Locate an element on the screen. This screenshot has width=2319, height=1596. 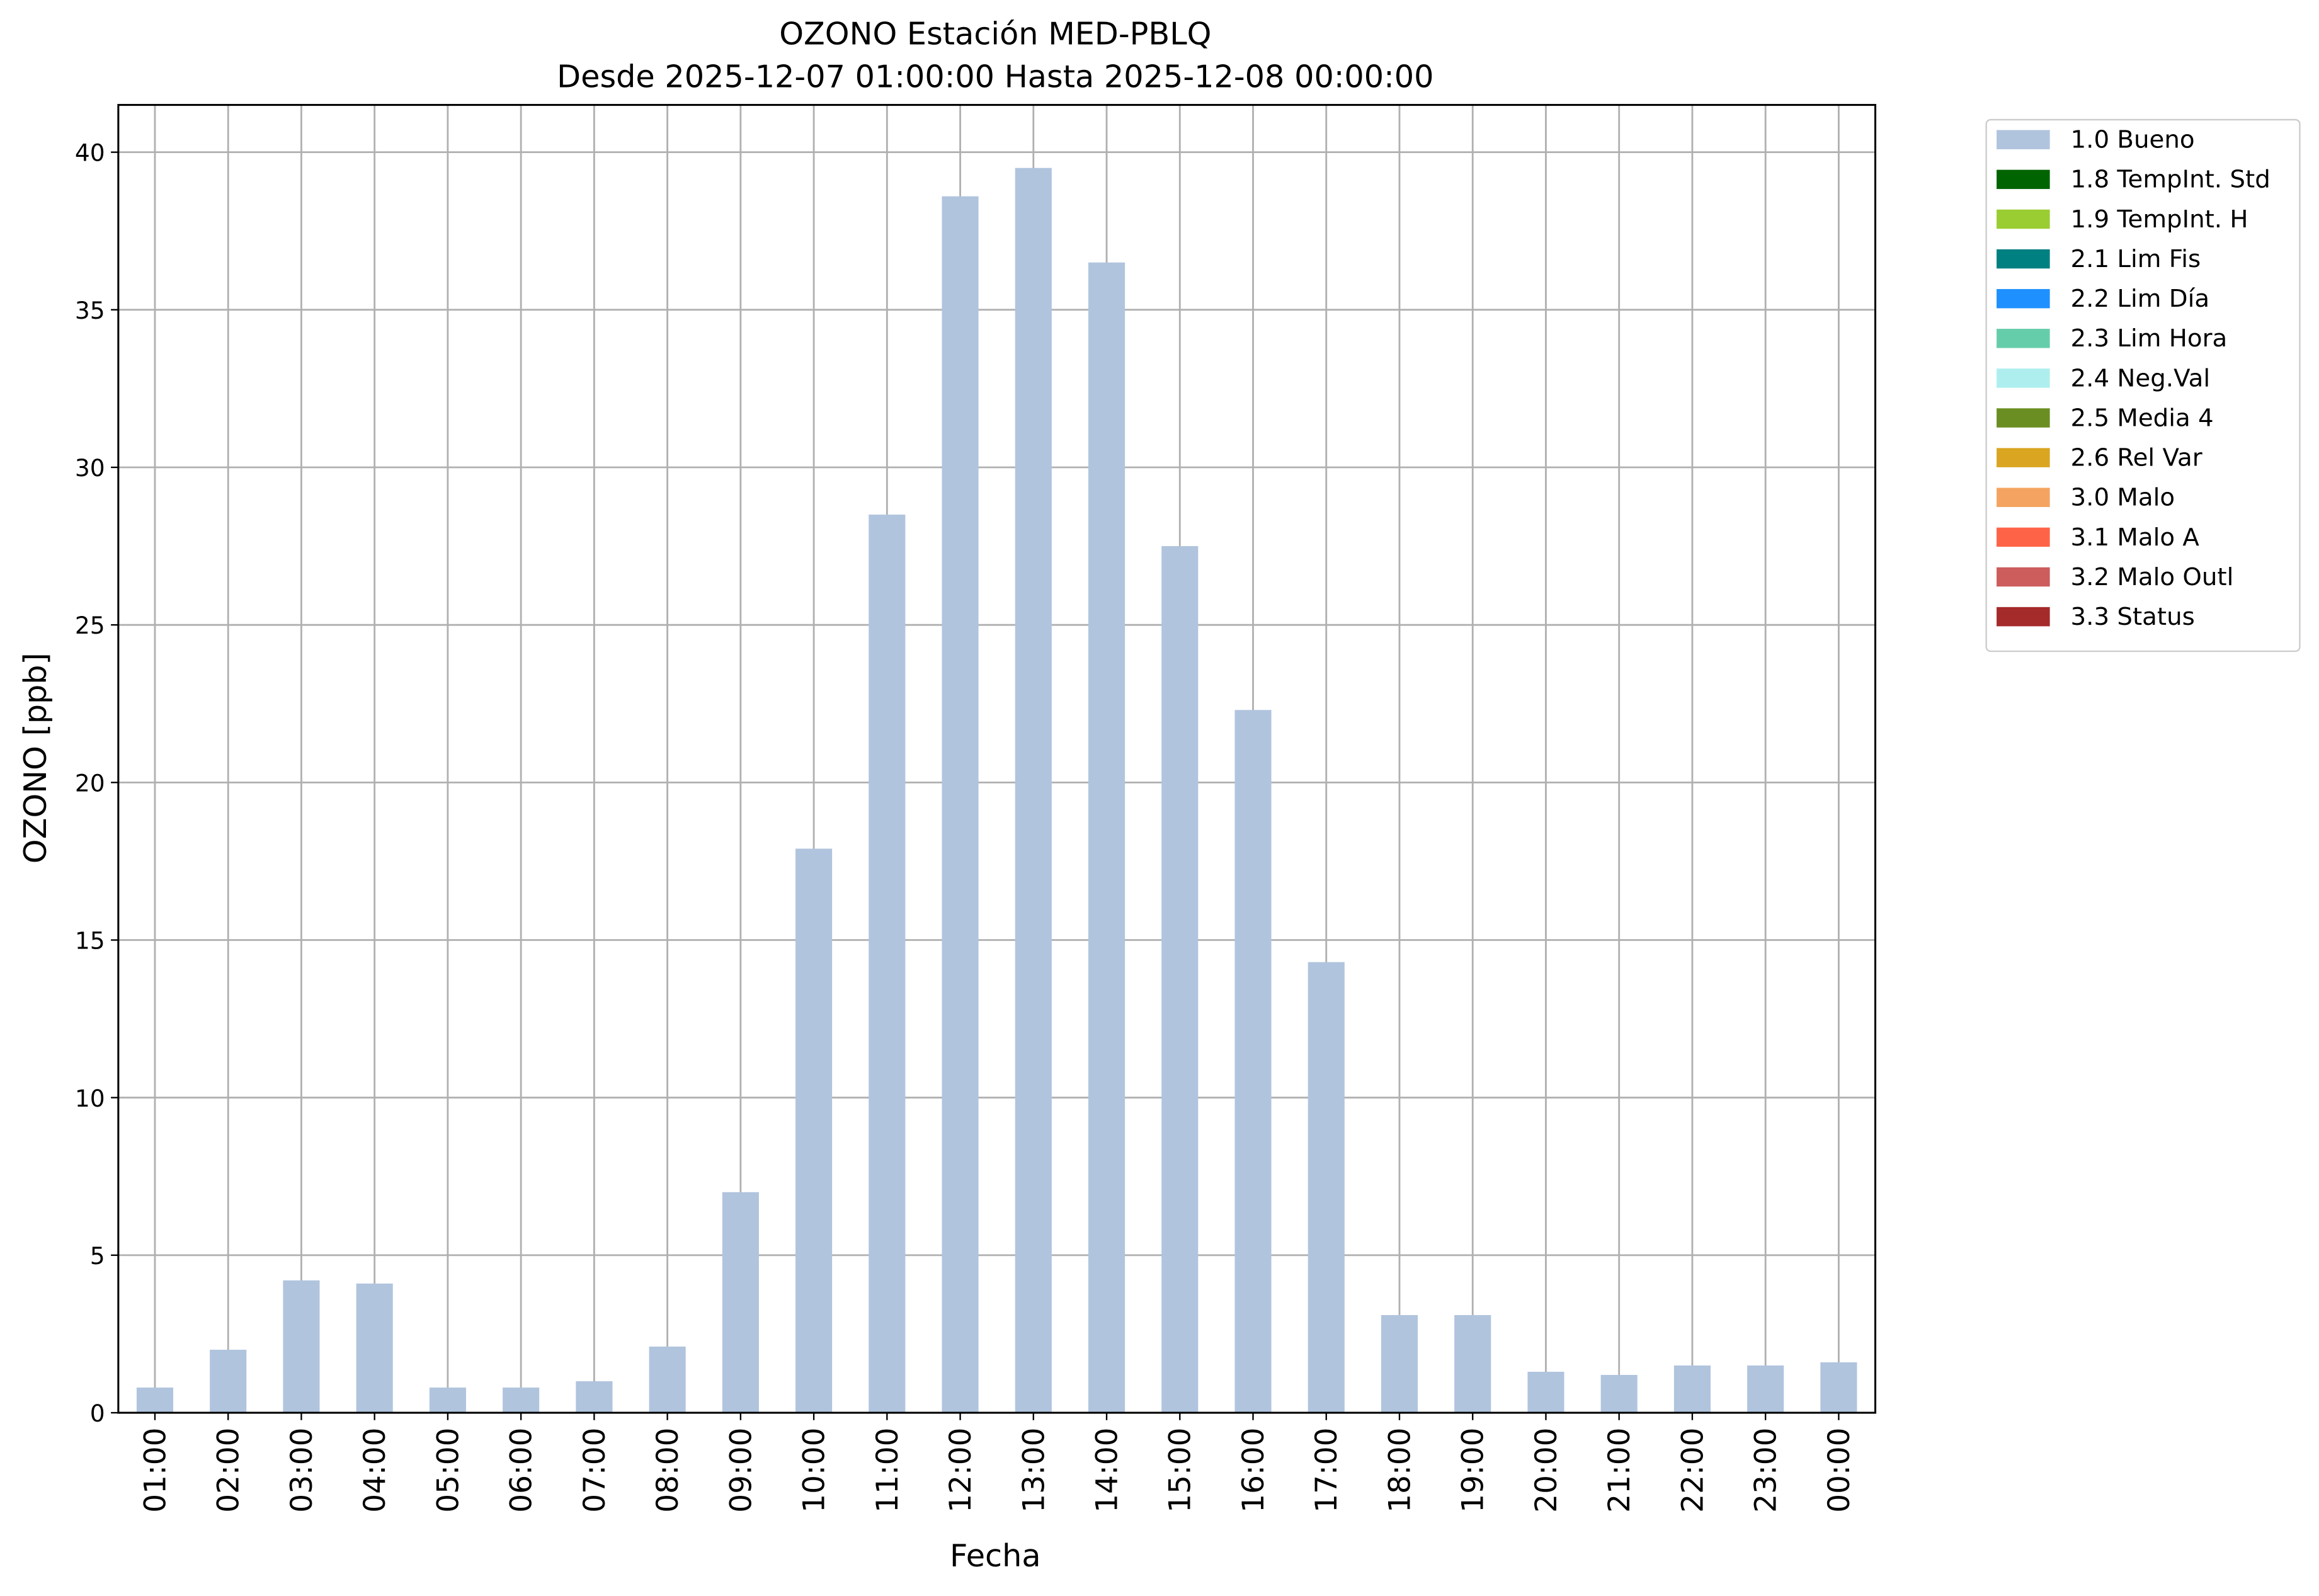
y-tick-label: 20 is located at coordinates (90, 783).